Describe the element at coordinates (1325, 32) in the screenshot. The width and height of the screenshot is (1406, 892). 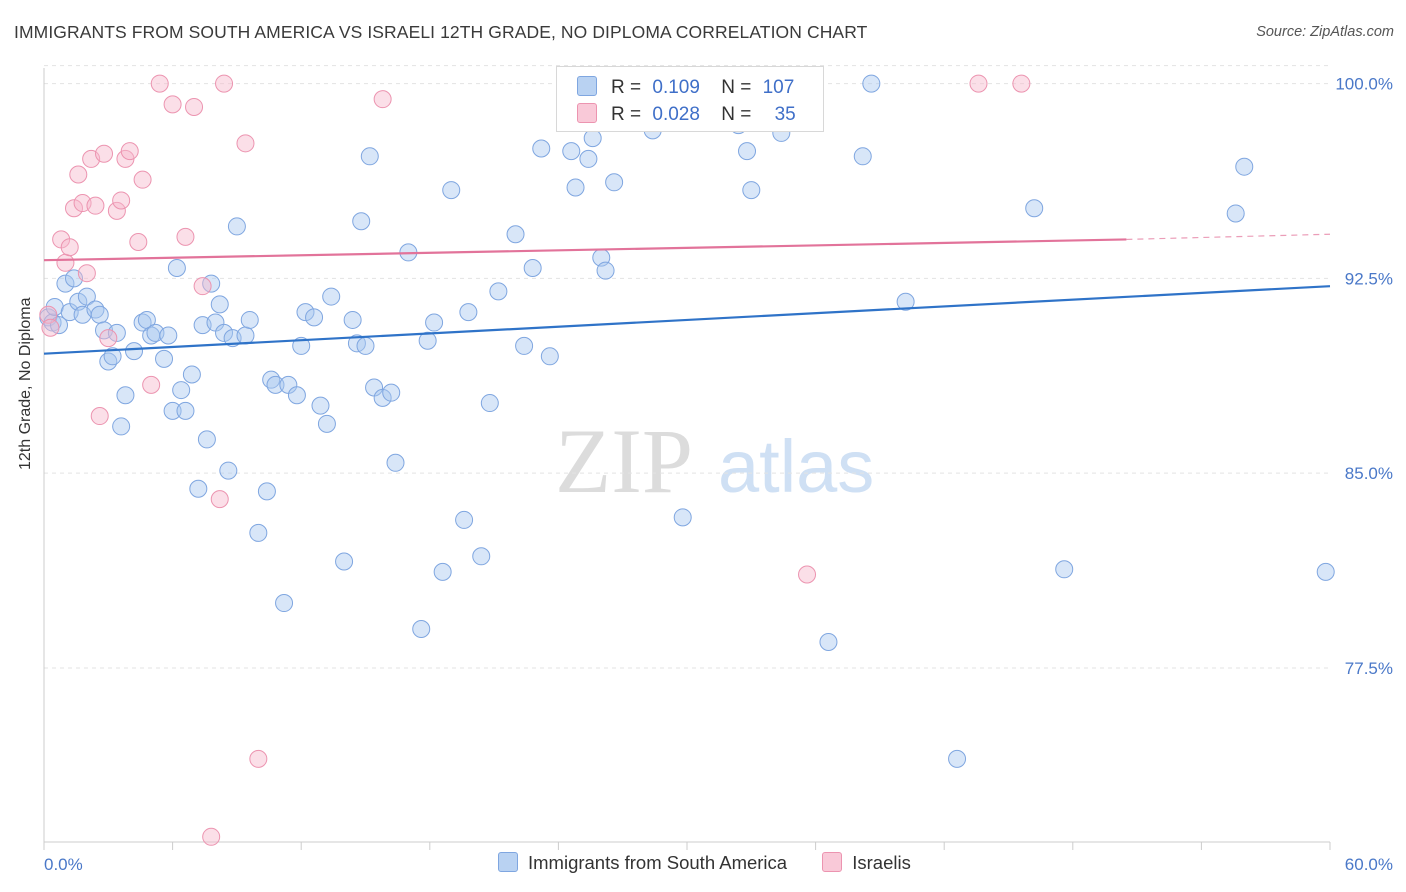
I see `source-label: Source: ZipAtlas.com` at that location.